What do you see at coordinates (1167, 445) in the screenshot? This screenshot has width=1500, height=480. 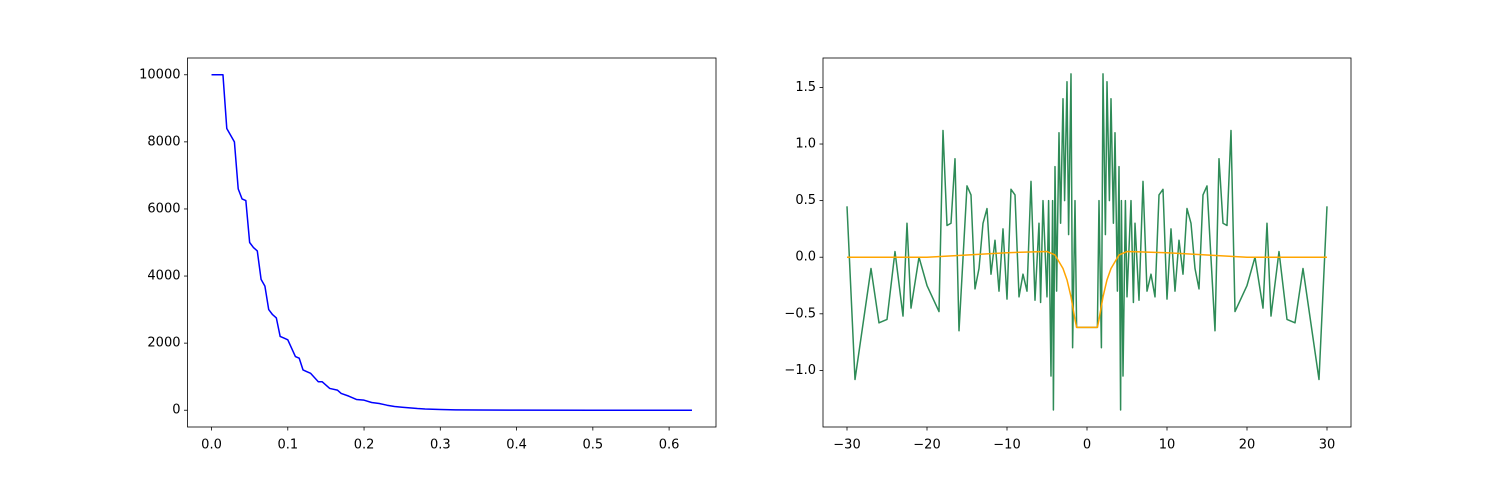 I see `x-tick-label: 10` at bounding box center [1167, 445].